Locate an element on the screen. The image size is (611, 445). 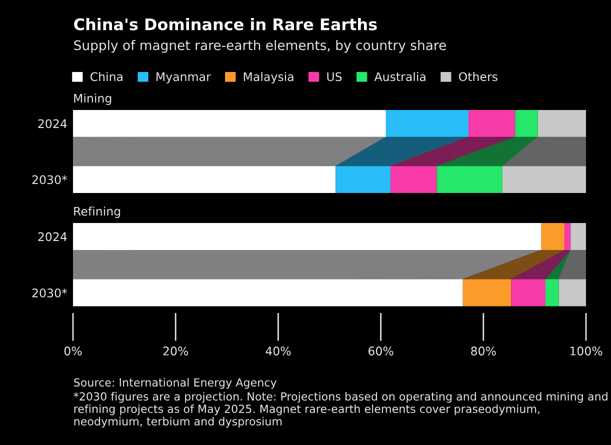
chart-title: Refining is located at coordinates (97, 212).